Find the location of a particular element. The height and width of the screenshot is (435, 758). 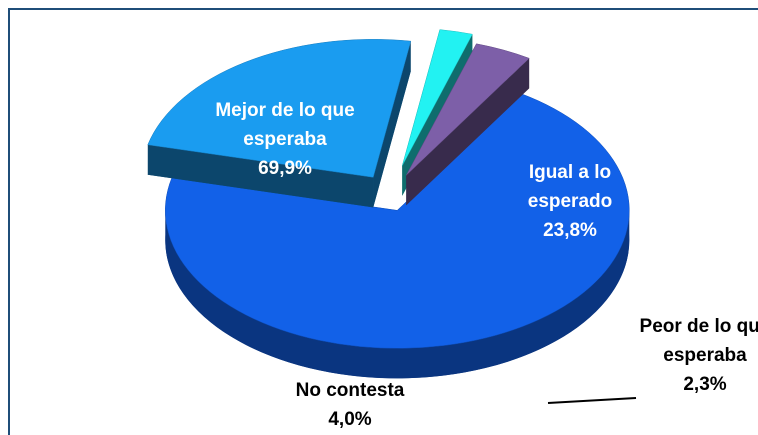

slice-label: Peor de lo que esperaba 2,3% is located at coordinates (694, 355).